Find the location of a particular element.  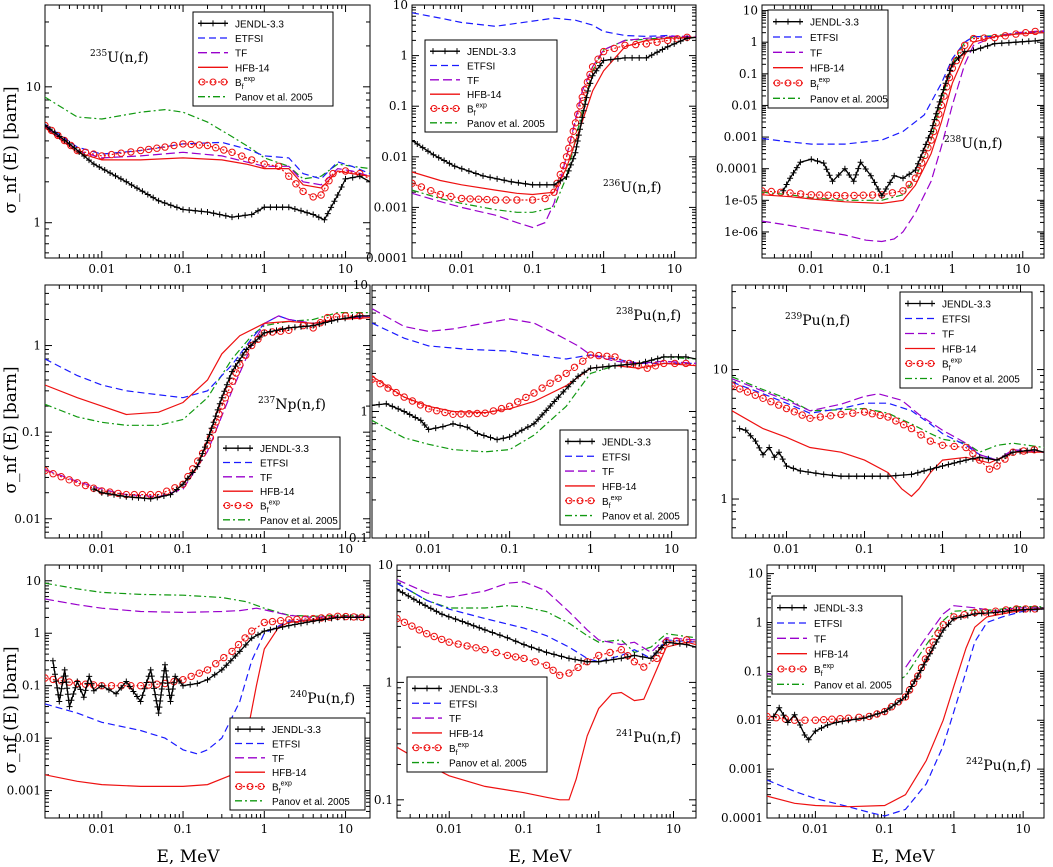

legend-label-jendl: JENDL-3.3 is located at coordinates (834, 23).